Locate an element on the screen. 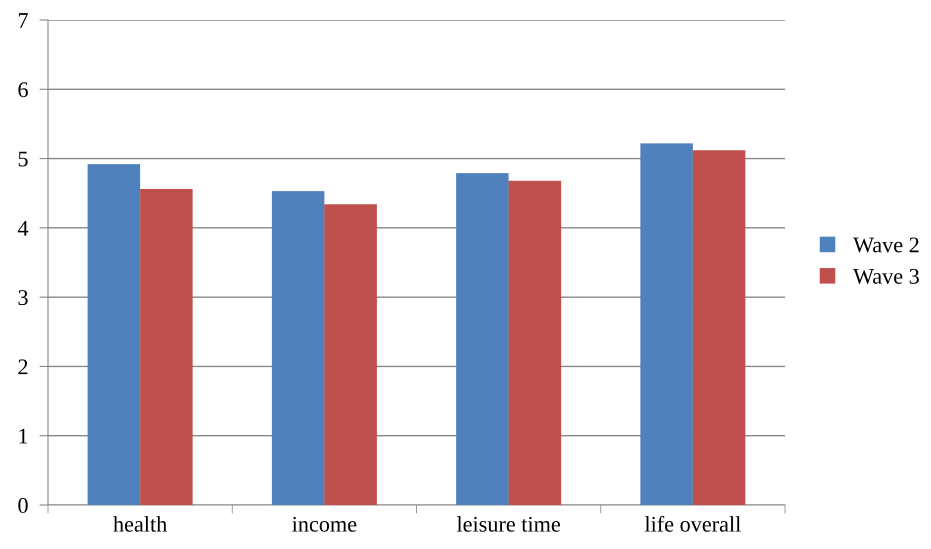  x-tick-label: health is located at coordinates (140, 524).